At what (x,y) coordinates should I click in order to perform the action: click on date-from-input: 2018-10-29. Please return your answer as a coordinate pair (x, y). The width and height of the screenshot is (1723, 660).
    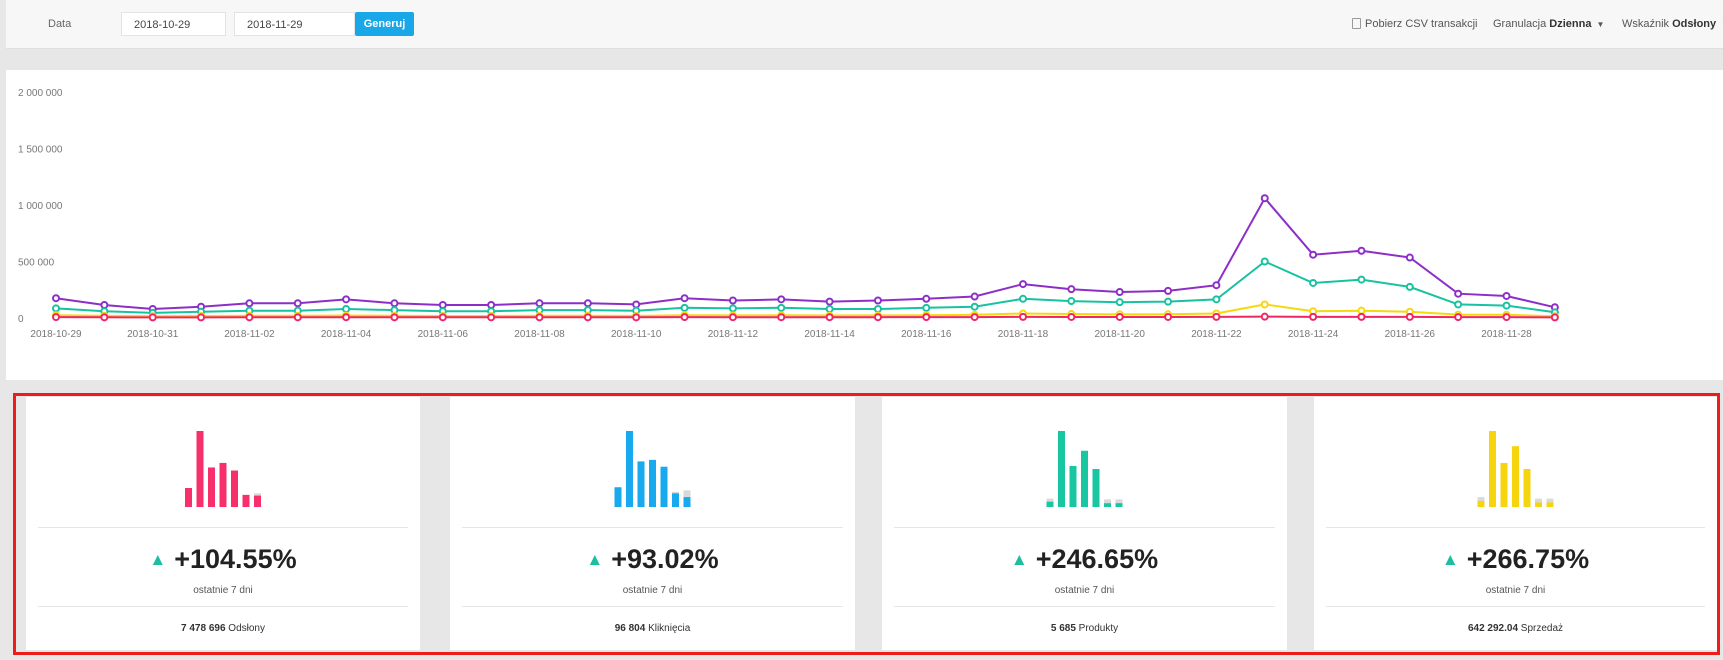
    Looking at the image, I should click on (173, 24).